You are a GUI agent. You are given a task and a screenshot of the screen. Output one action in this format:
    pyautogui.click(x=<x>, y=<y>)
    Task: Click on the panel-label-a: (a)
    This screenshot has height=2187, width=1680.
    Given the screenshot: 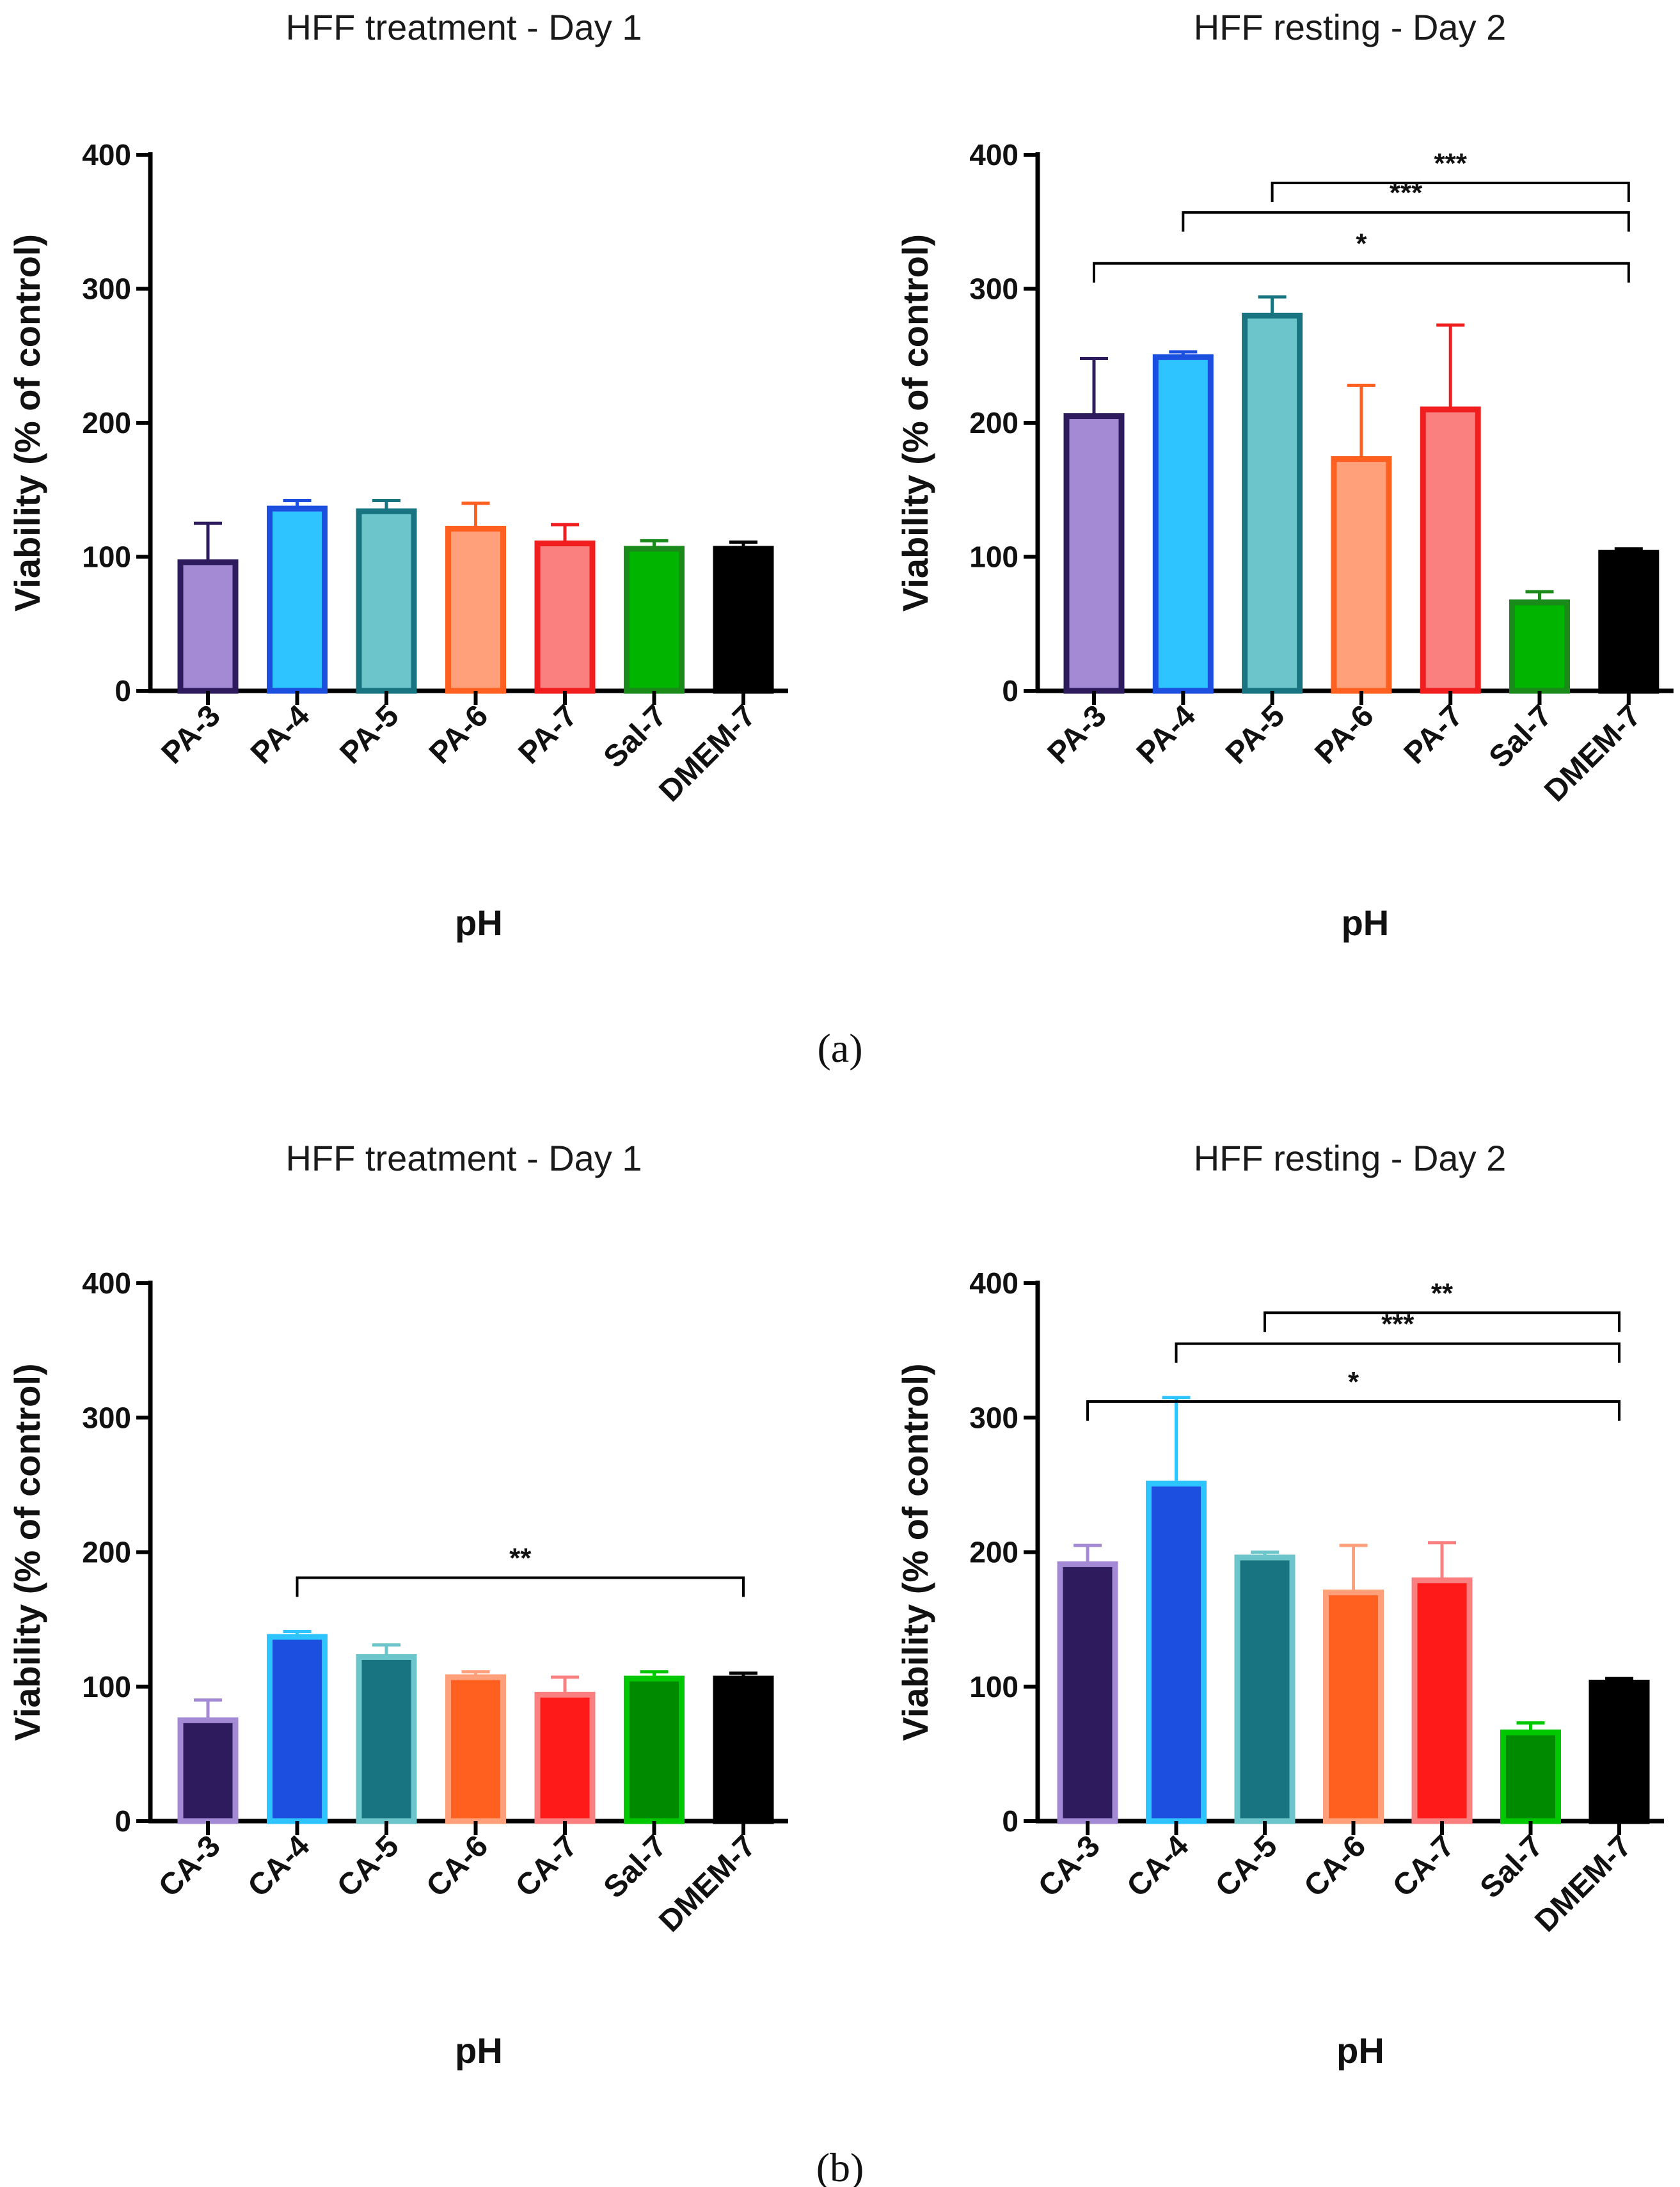 What is the action you would take?
    pyautogui.click(x=839, y=1048)
    